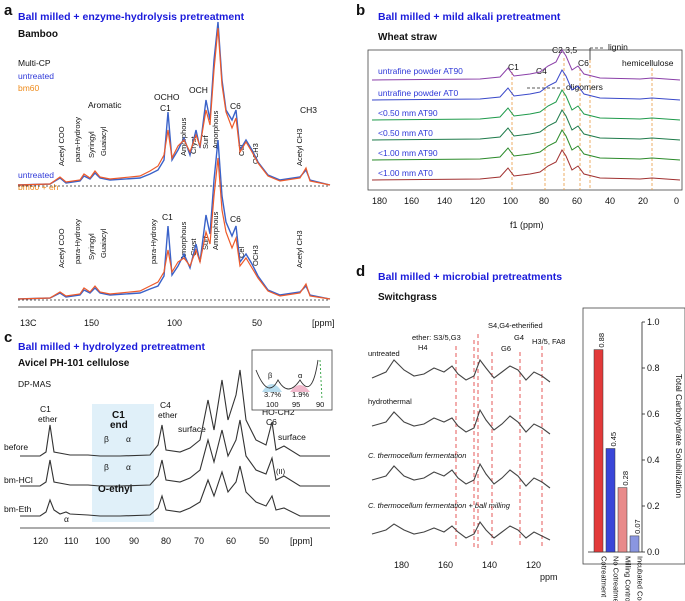 This screenshot has width=685, height=601. I want to click on peak-label: lignin, so click(618, 47).